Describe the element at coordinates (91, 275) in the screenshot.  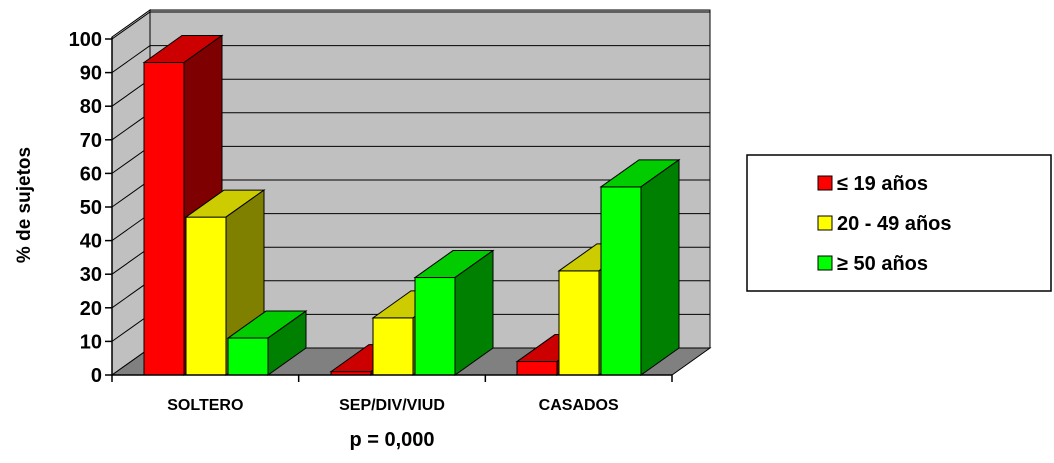
I see `y-tick-label: 30` at that location.